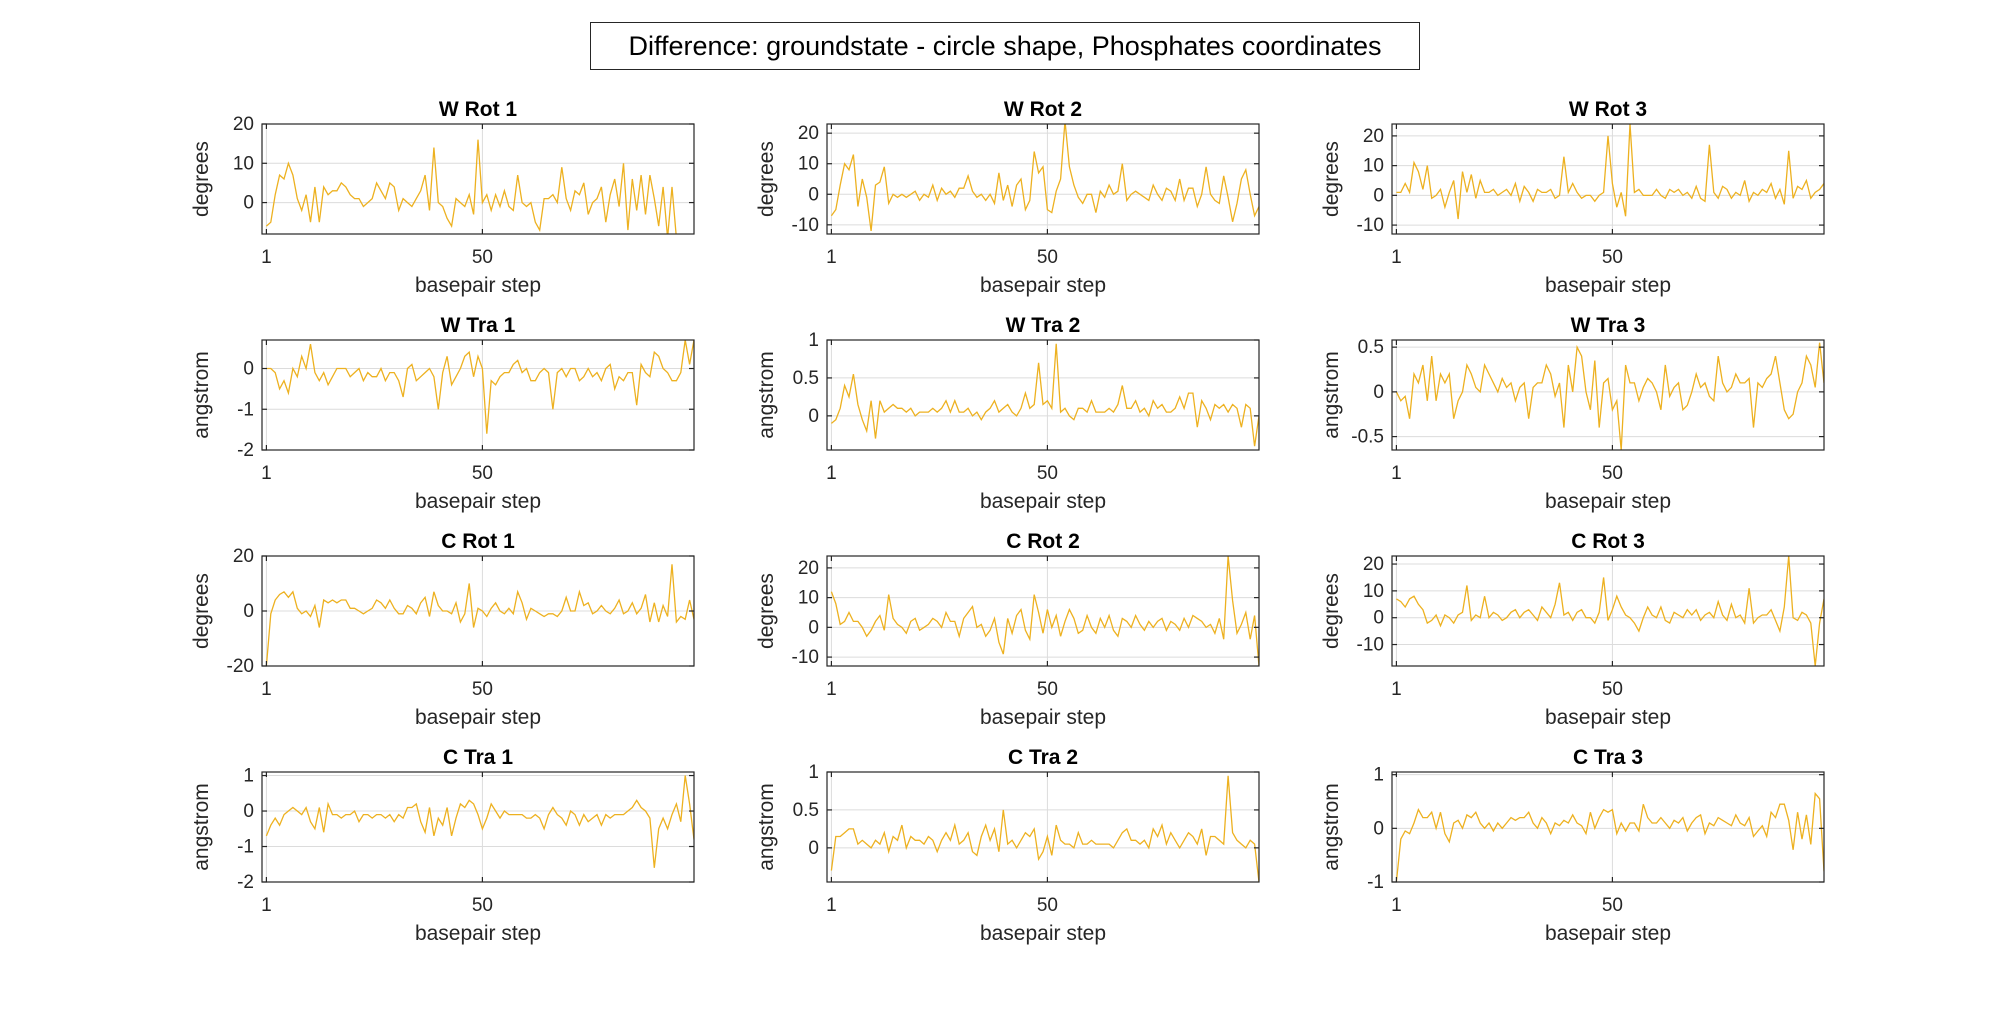 The height and width of the screenshot is (1016, 2000). What do you see at coordinates (806, 378) in the screenshot?
I see `y-tick-label: 0.5` at bounding box center [806, 378].